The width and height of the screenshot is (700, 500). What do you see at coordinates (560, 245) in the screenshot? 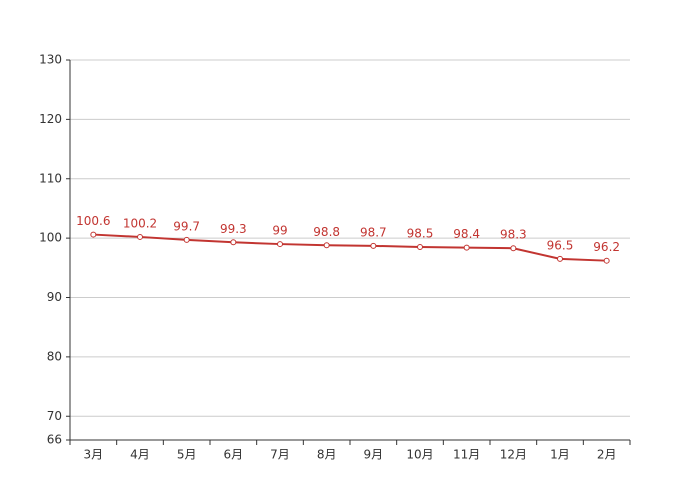
I see `data-label: 96.5` at bounding box center [560, 245].